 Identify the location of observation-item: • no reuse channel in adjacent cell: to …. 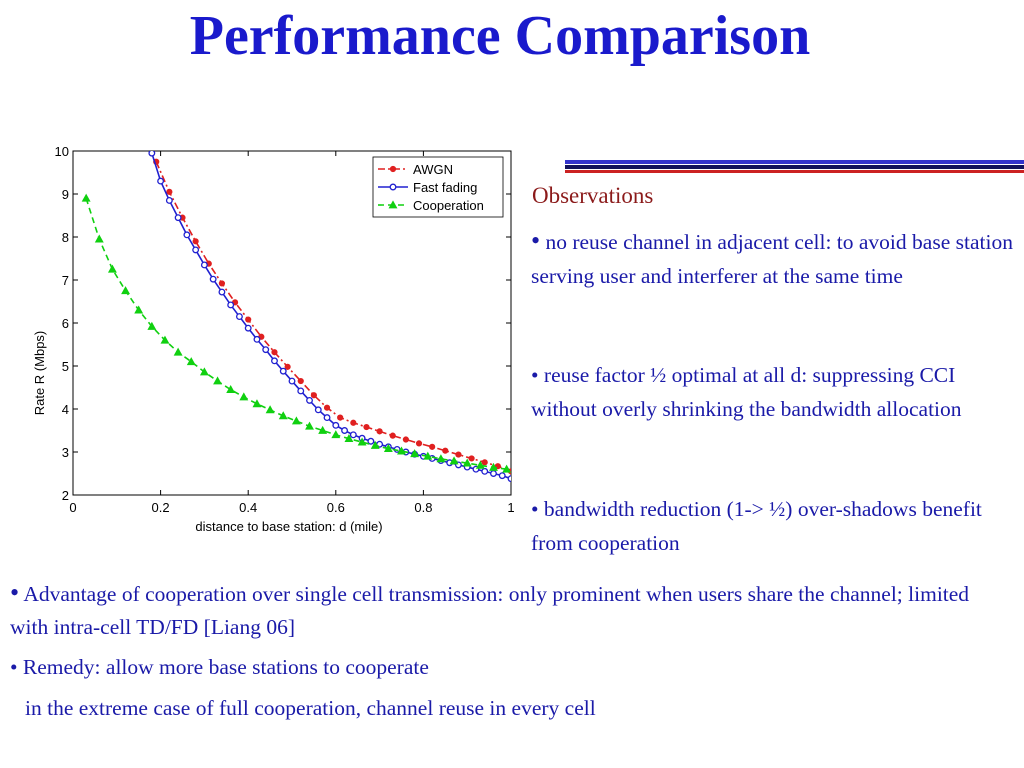
(772, 258).